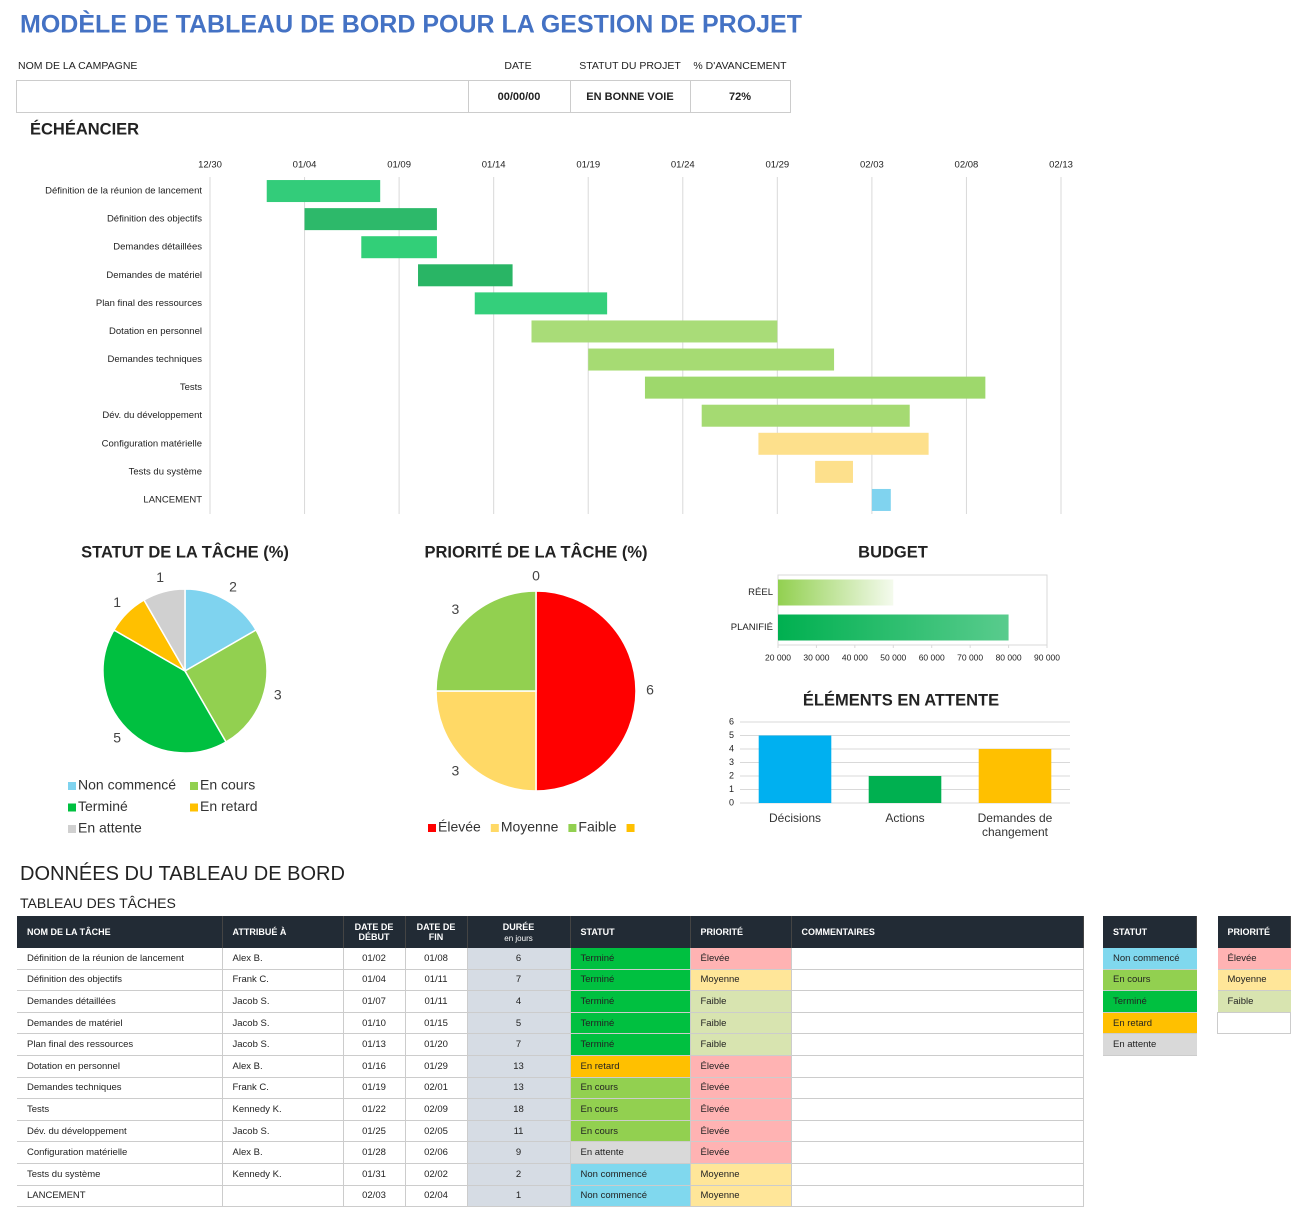  Describe the element at coordinates (84, 128) in the screenshot. I see `chart-title: ÉCHÉANCIER` at that location.